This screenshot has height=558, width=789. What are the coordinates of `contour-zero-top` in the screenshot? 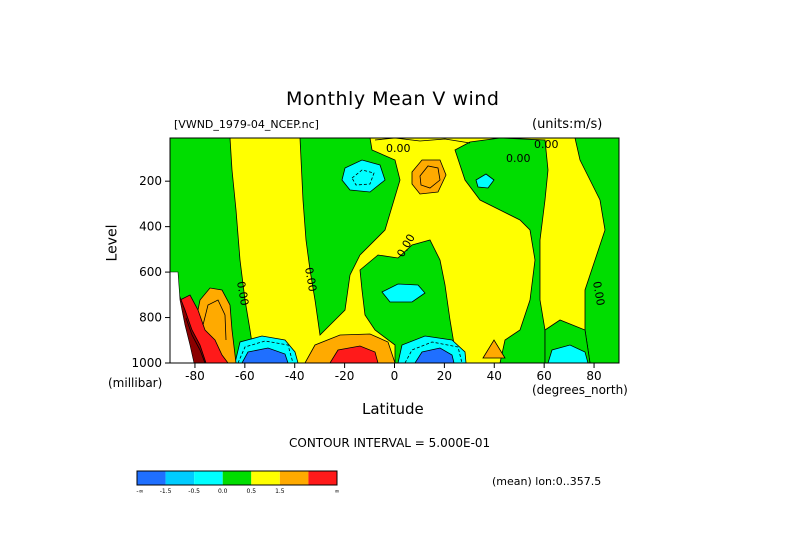 It's located at (422, 141).